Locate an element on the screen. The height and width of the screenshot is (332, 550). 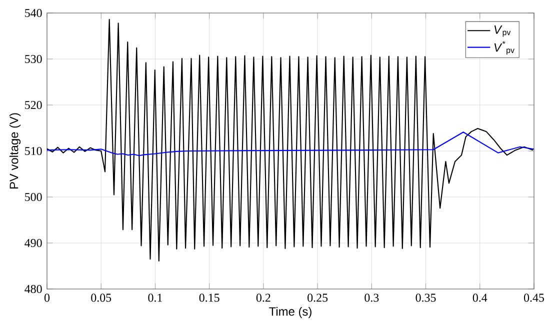
x-tick-label: 0.05 is located at coordinates (101, 298).